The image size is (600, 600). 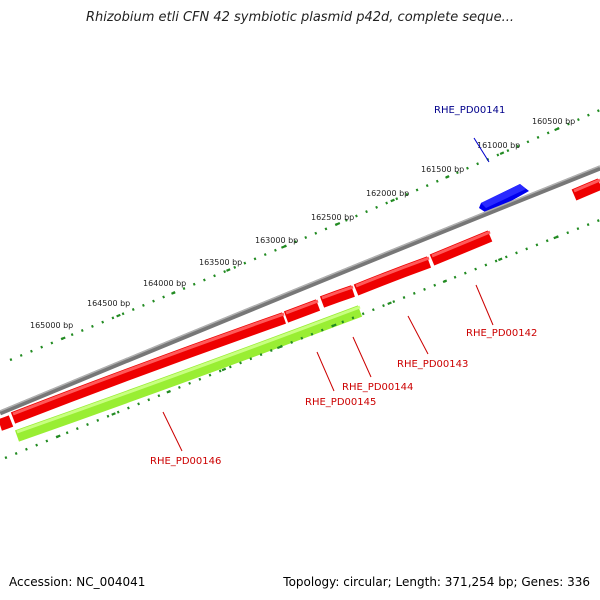 I want to click on gene-rhe-pd00145, so click(x=189, y=373).